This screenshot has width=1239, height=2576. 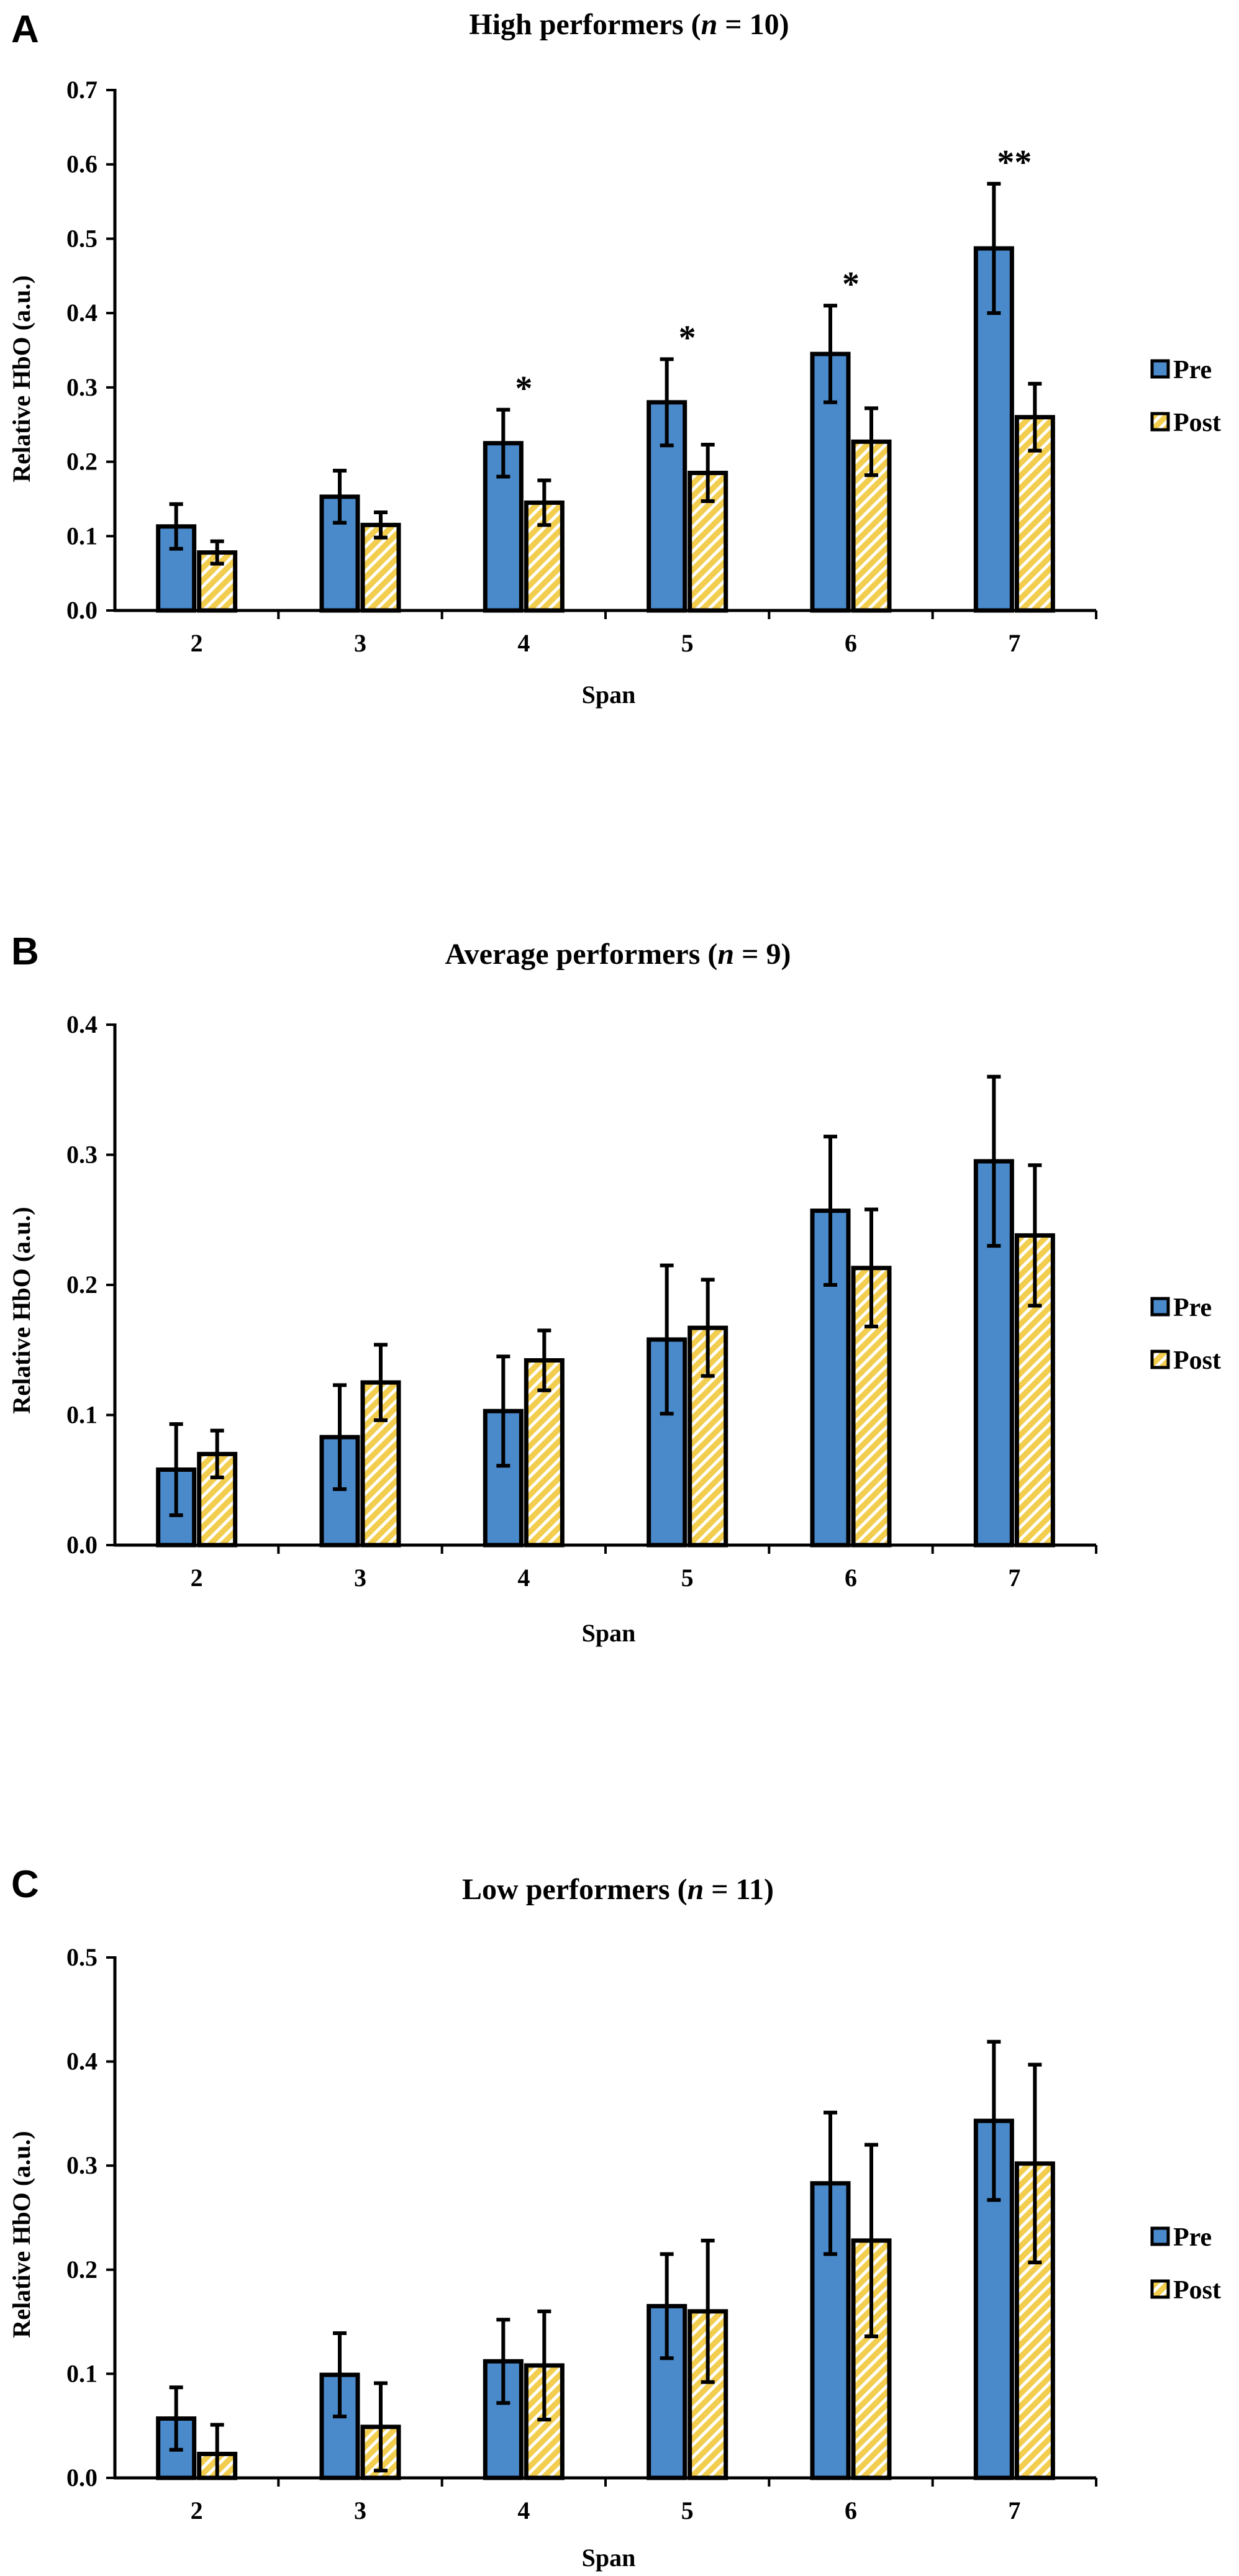 What do you see at coordinates (25, 1884) in the screenshot?
I see `panel-letter: C` at bounding box center [25, 1884].